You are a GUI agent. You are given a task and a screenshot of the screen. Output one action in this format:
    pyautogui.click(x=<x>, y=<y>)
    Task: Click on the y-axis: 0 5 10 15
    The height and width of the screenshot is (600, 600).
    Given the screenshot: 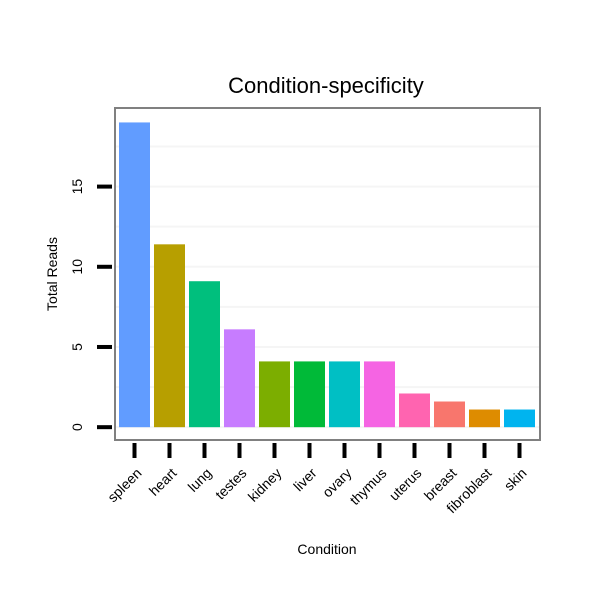 What is the action you would take?
    pyautogui.click(x=90, y=305)
    